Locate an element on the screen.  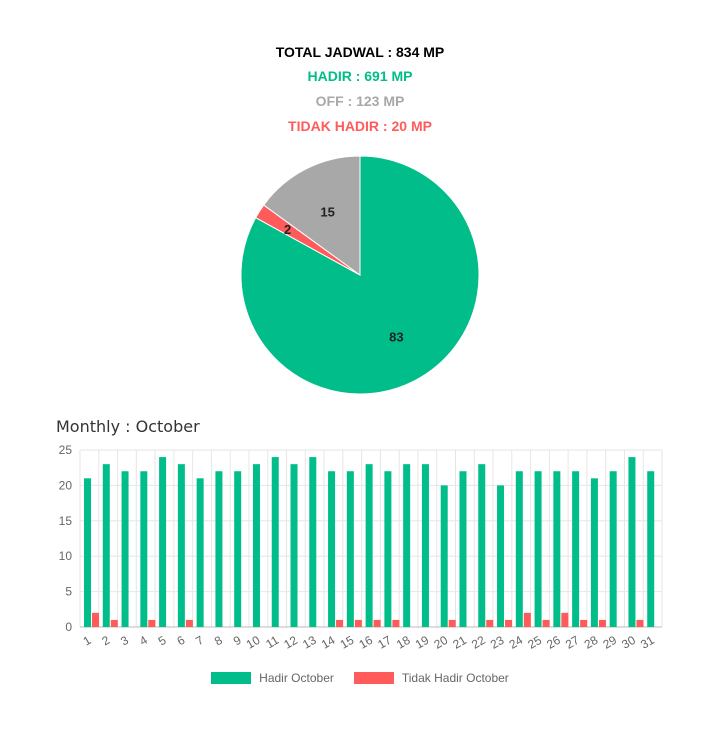
y-tick-label: 5 is located at coordinates (68, 592).